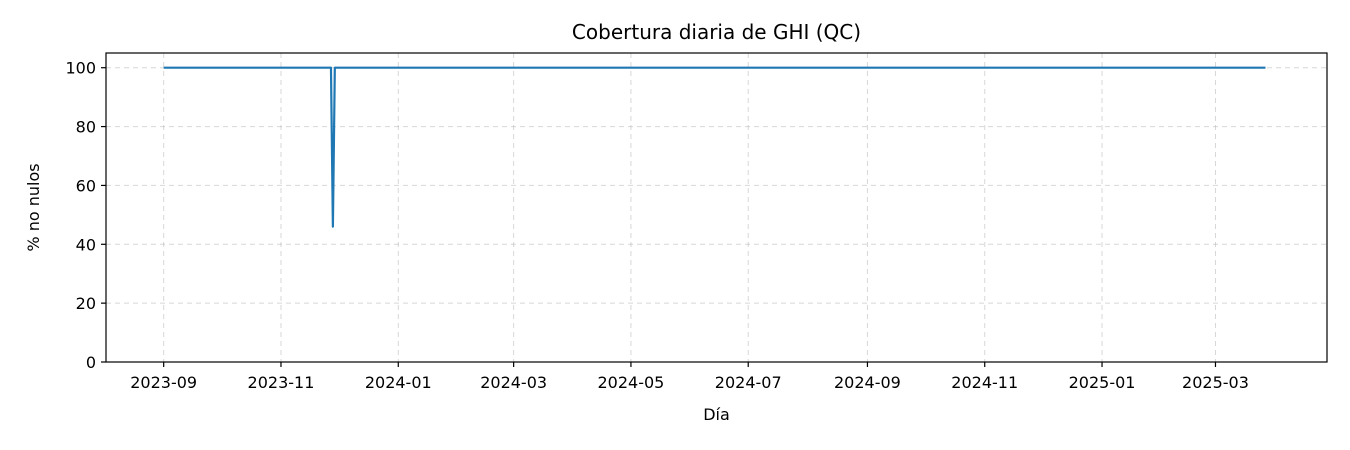 This screenshot has width=1350, height=450. I want to click on y-tick-label: 20, so click(86, 303).